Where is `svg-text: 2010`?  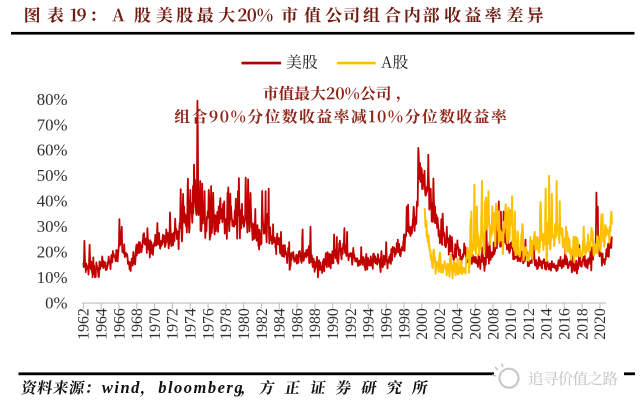
svg-text: 2010 is located at coordinates (511, 324).